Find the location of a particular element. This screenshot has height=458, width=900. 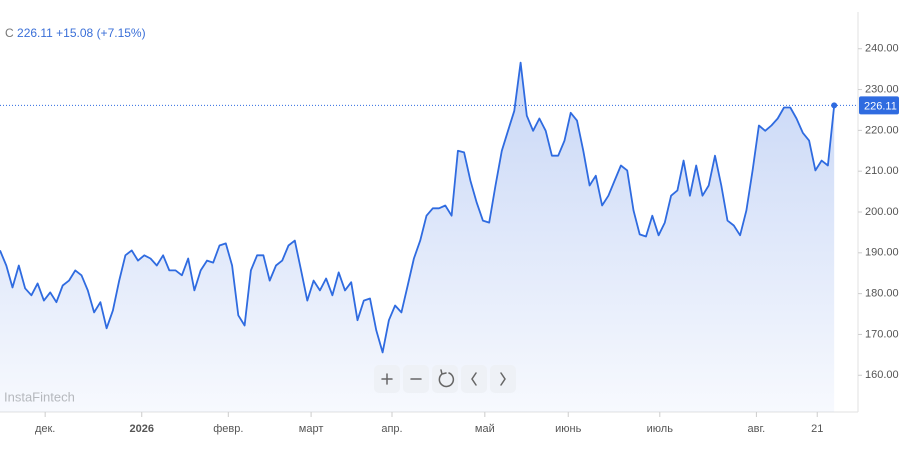

x-tick-label: май is located at coordinates (485, 429).